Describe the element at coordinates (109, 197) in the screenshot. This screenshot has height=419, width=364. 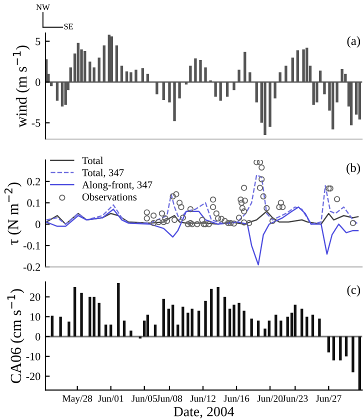
I see `legend-label: Observations` at that location.